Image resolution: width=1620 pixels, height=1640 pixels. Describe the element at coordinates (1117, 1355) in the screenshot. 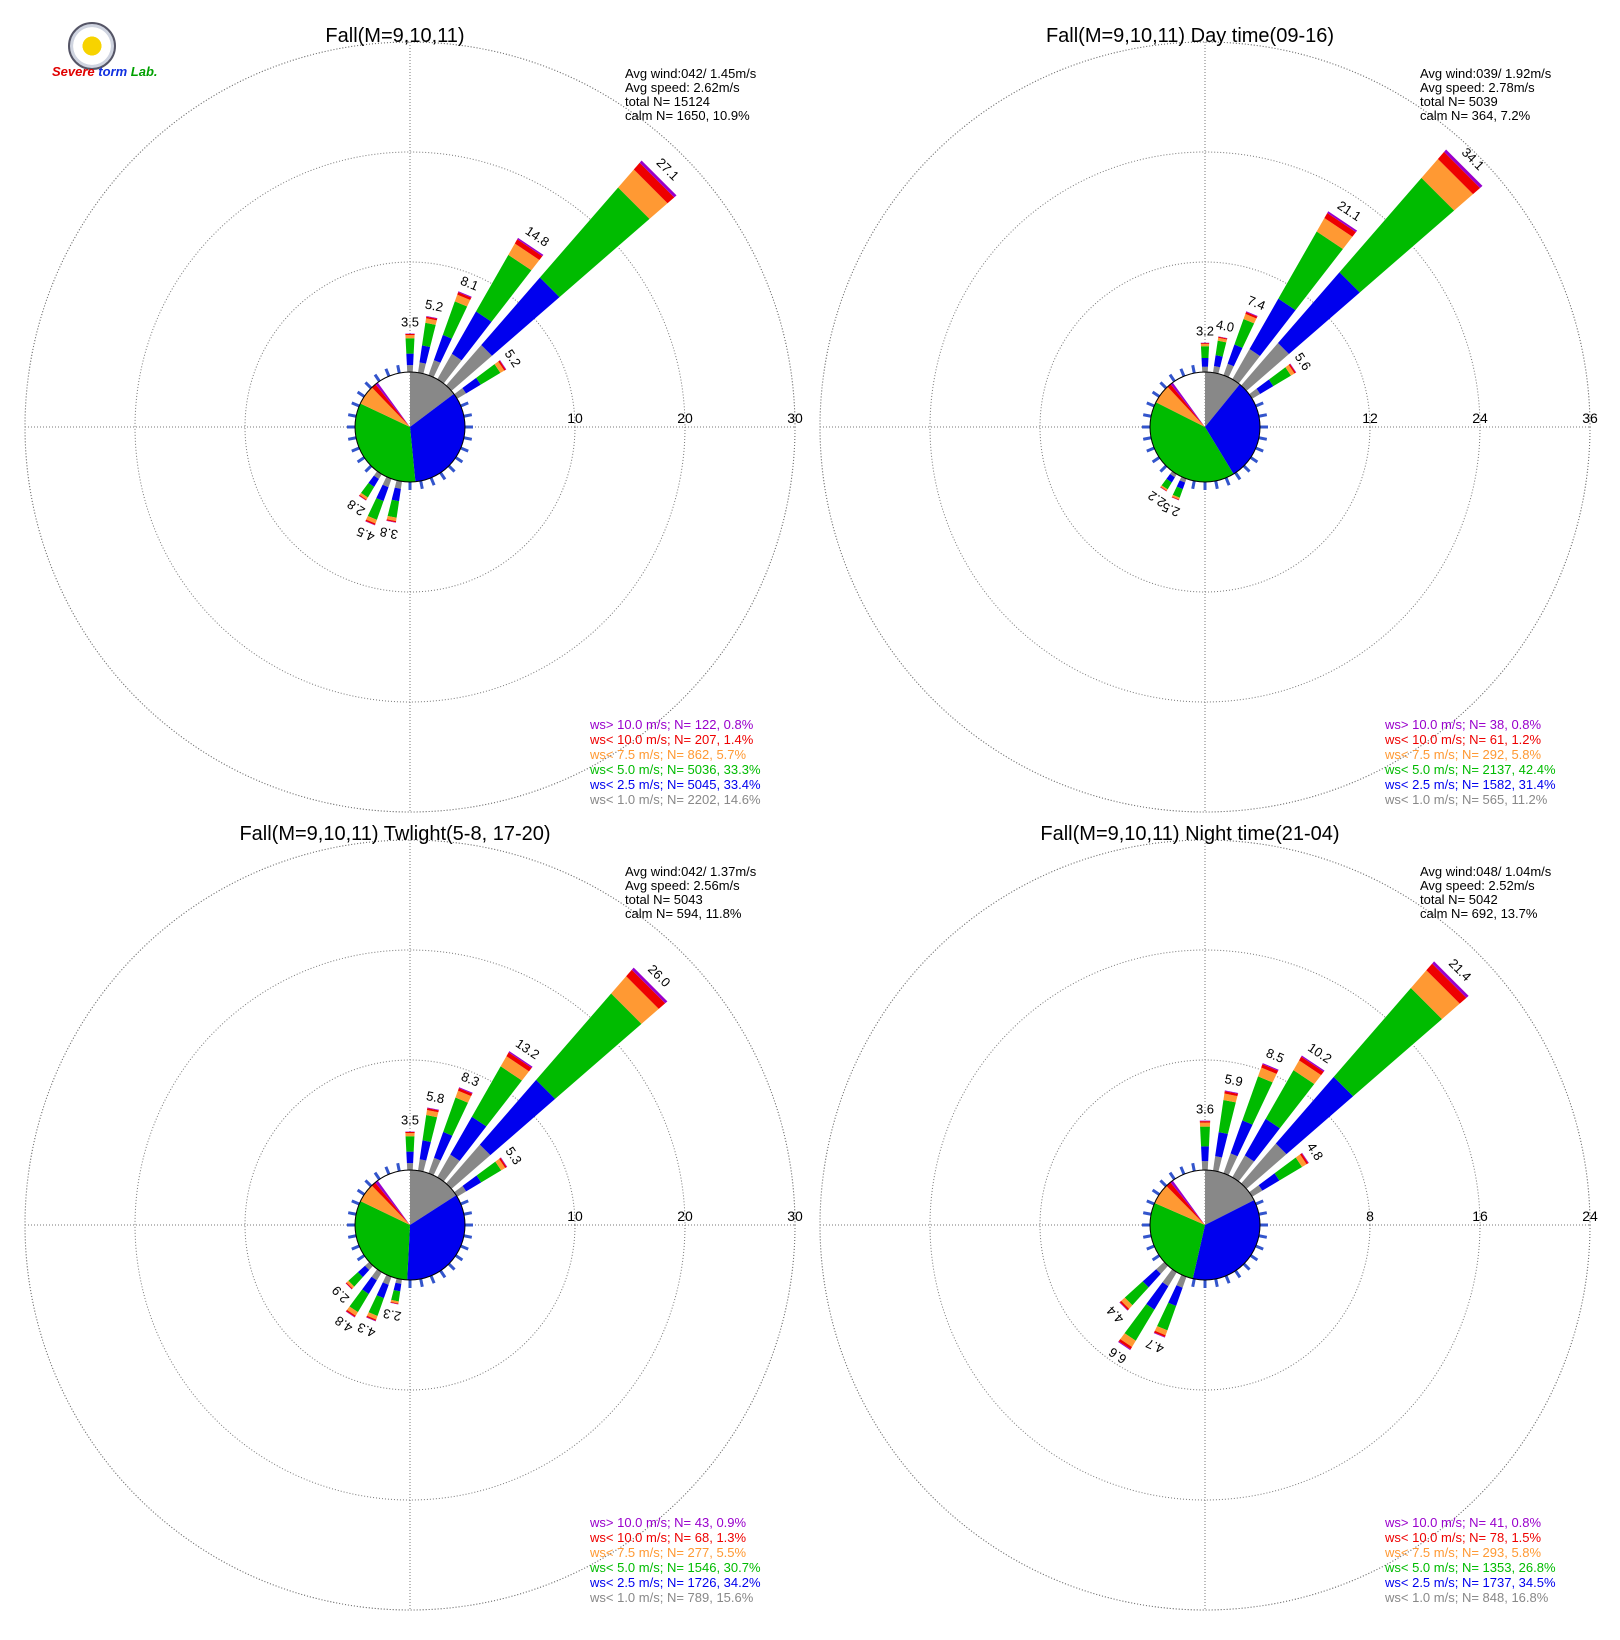

I see `petal-value-label: 6.6` at that location.